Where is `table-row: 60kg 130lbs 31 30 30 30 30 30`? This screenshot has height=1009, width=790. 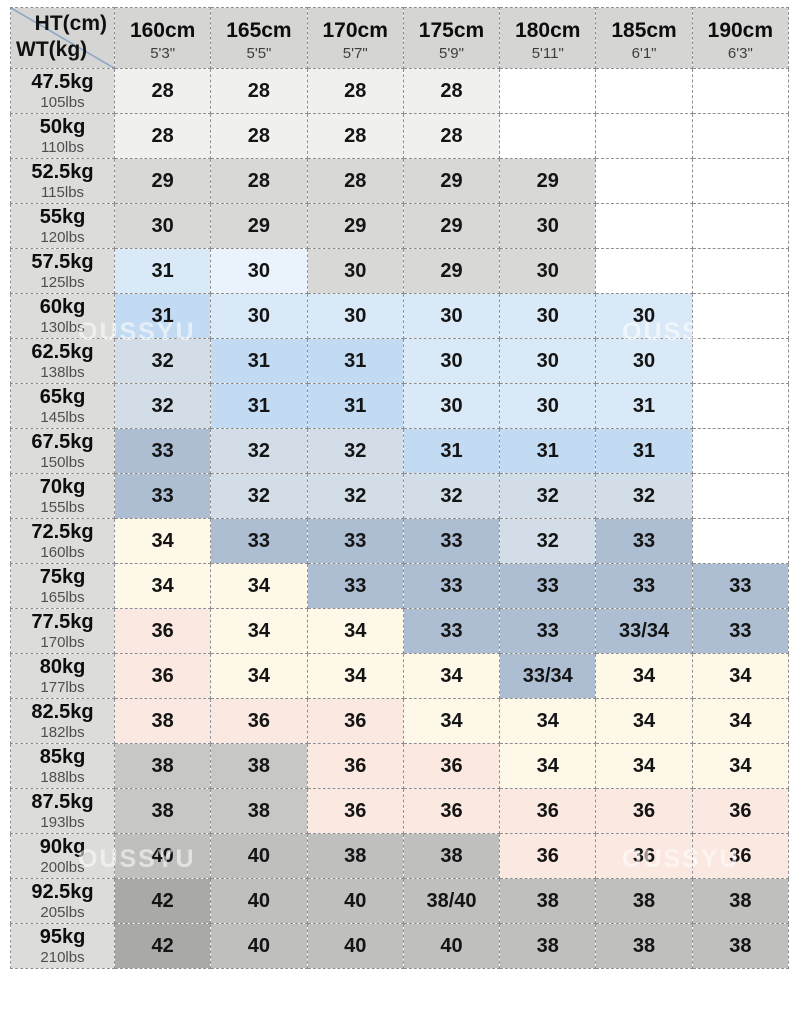 table-row: 60kg 130lbs 31 30 30 30 30 30 is located at coordinates (400, 316).